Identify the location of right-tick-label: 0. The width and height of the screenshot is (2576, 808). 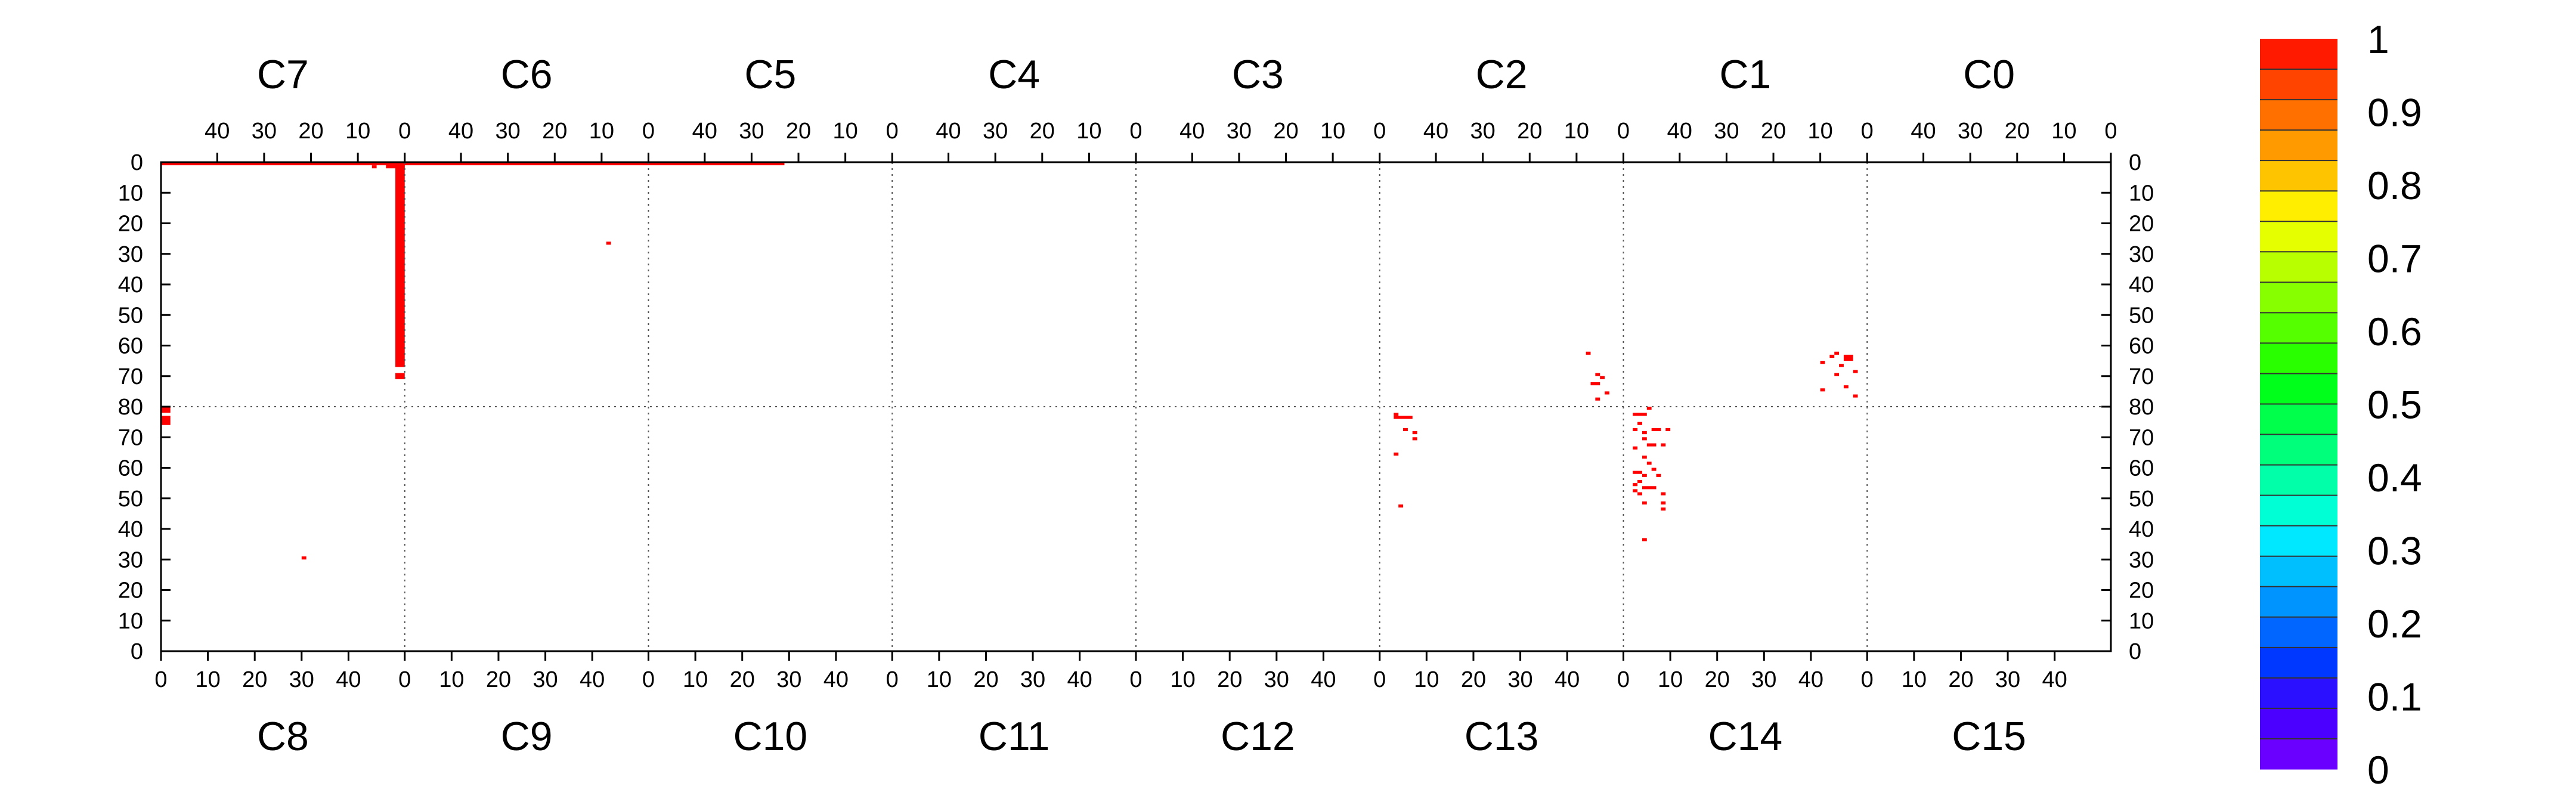
(2135, 162).